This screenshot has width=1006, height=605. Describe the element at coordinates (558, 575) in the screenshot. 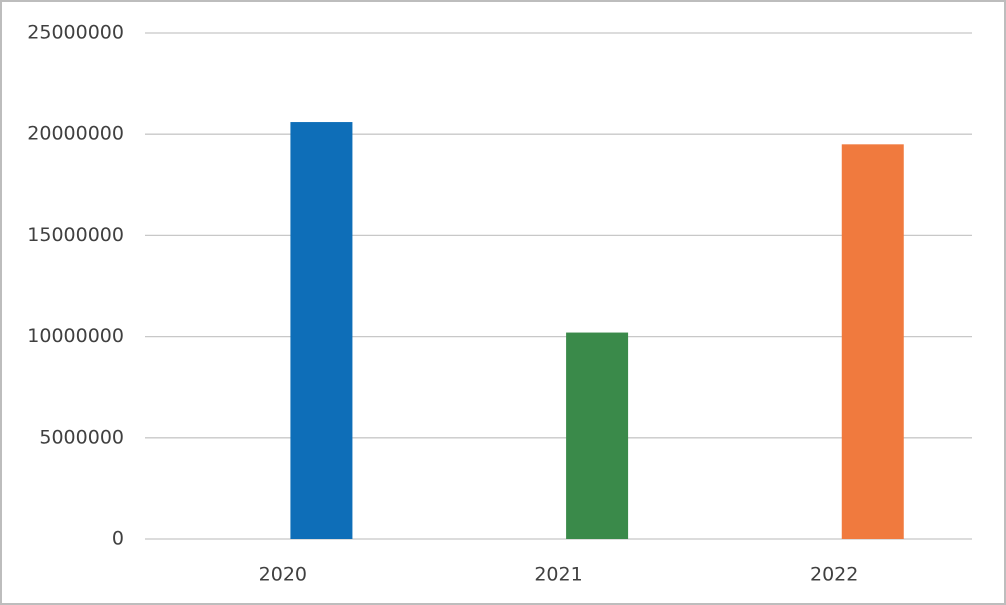

I see `x-tick-label: 2021` at that location.